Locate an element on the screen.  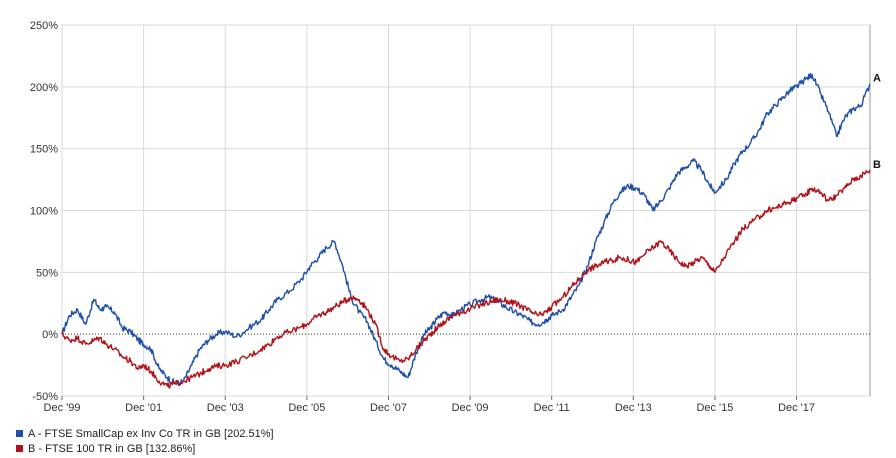
y-axis-ticks: 250% 200% 150% 100% 50% 0% -50% is located at coordinates (44, 211).